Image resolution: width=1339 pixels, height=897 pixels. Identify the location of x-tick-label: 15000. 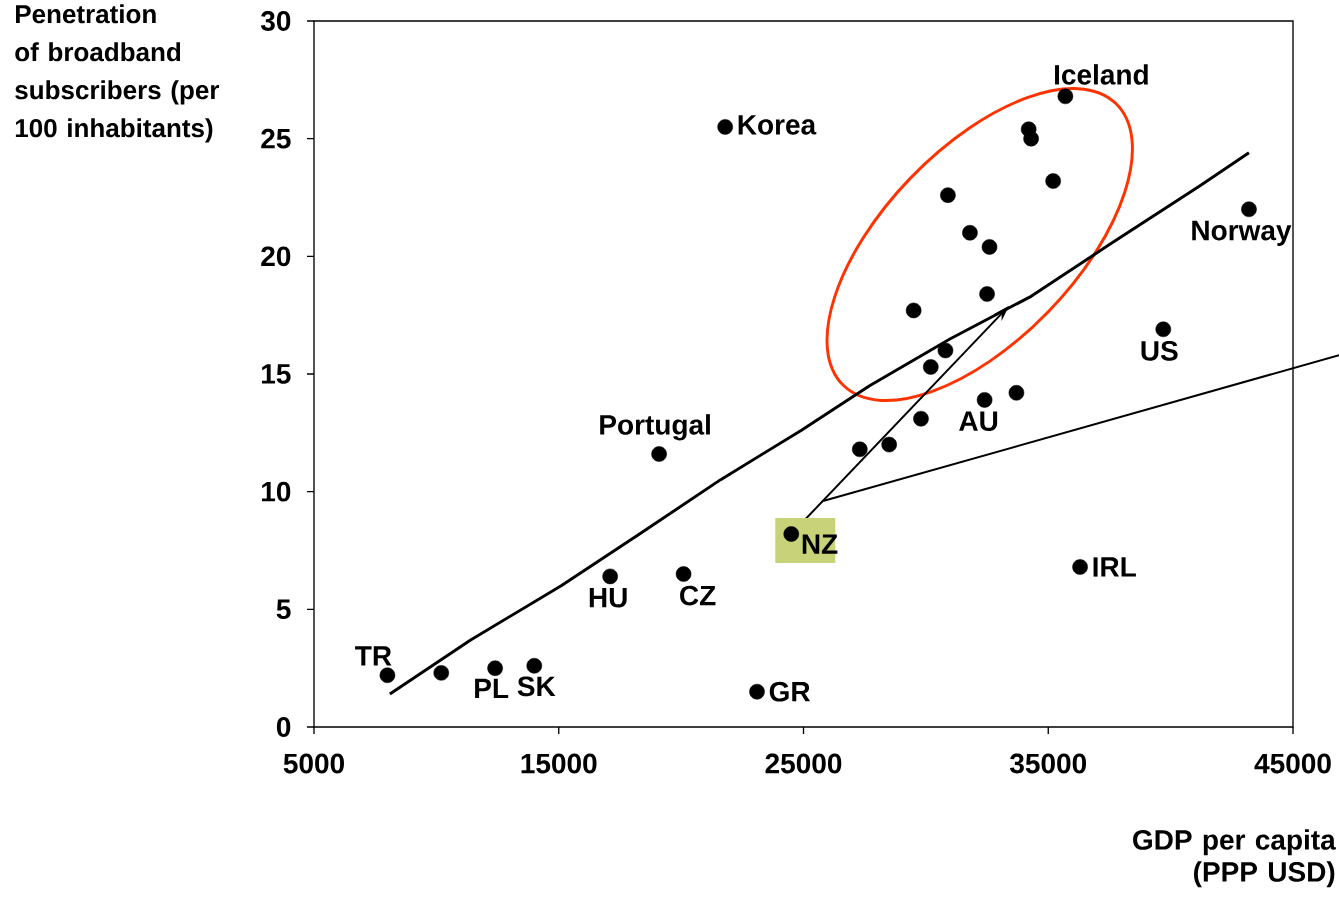
(559, 763).